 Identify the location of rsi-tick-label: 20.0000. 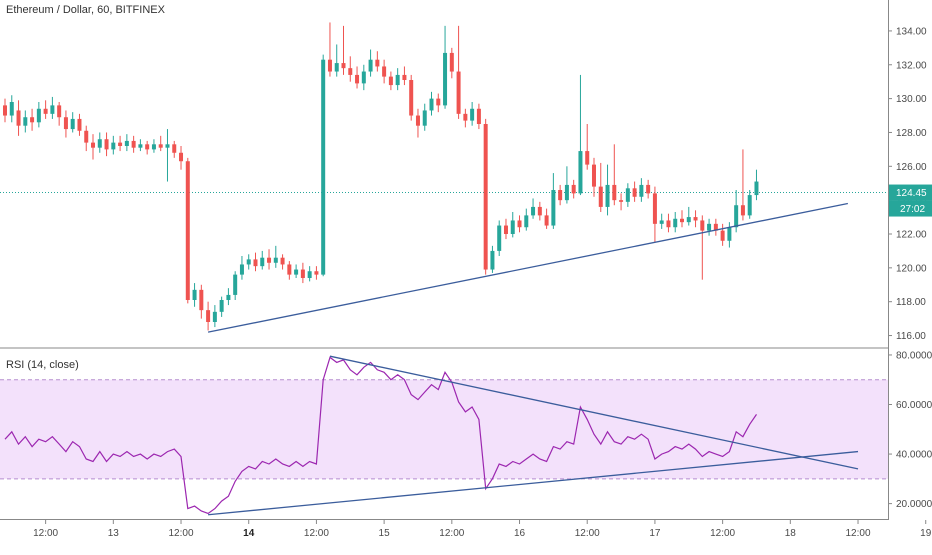
(914, 504).